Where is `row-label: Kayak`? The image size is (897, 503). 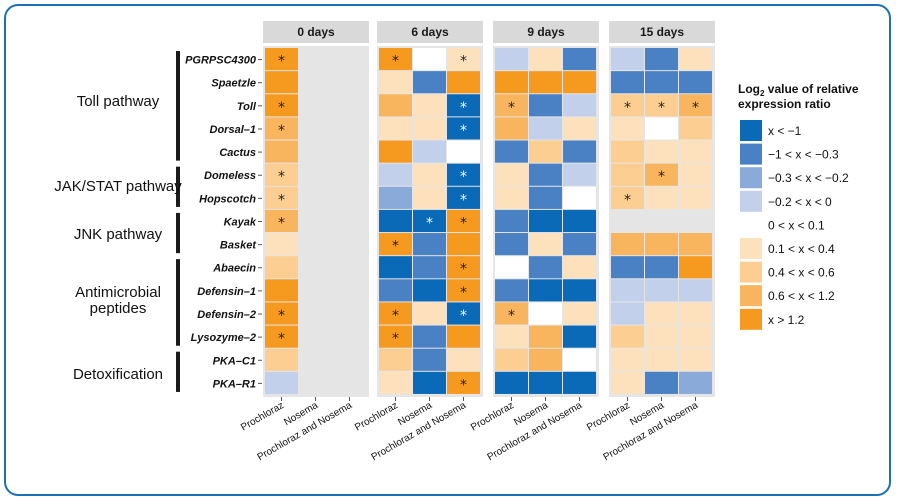
row-label: Kayak is located at coordinates (240, 222).